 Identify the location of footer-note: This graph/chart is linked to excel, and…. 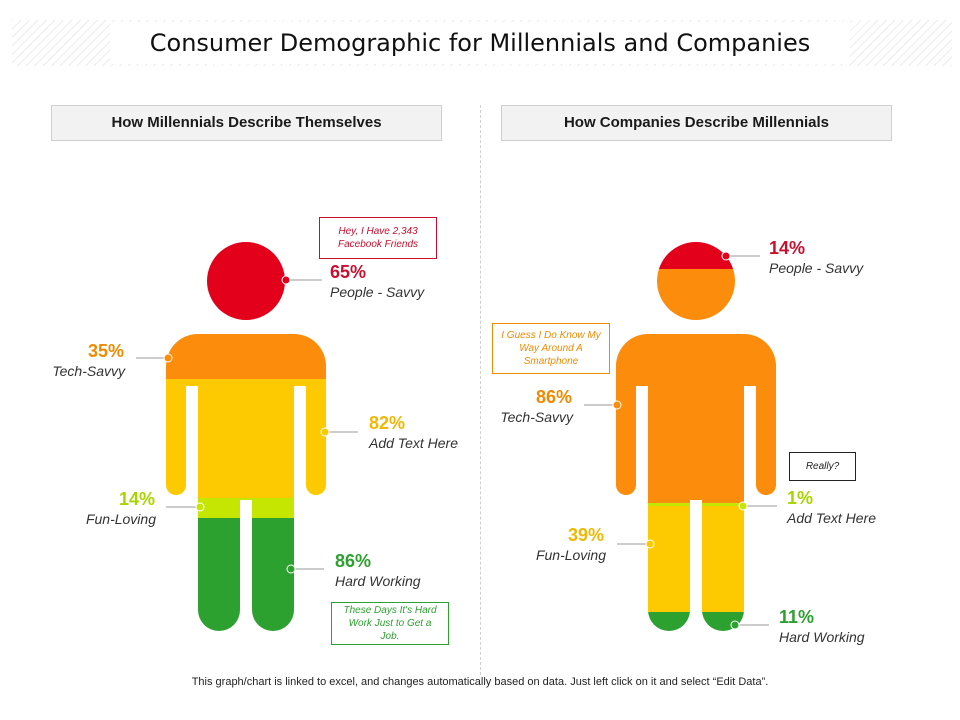
(480, 682).